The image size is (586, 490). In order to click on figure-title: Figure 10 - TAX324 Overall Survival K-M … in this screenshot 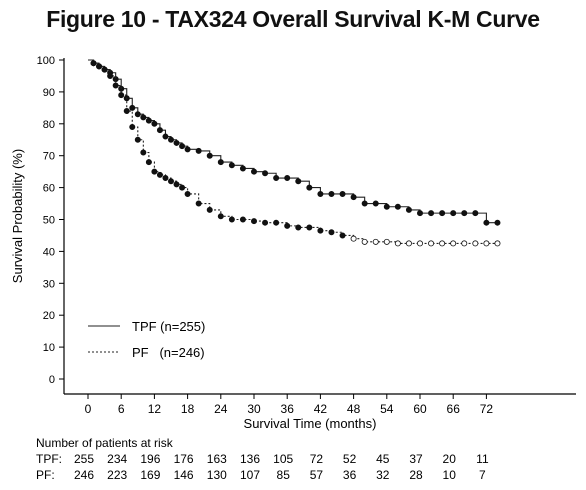, I will do `click(293, 19)`.